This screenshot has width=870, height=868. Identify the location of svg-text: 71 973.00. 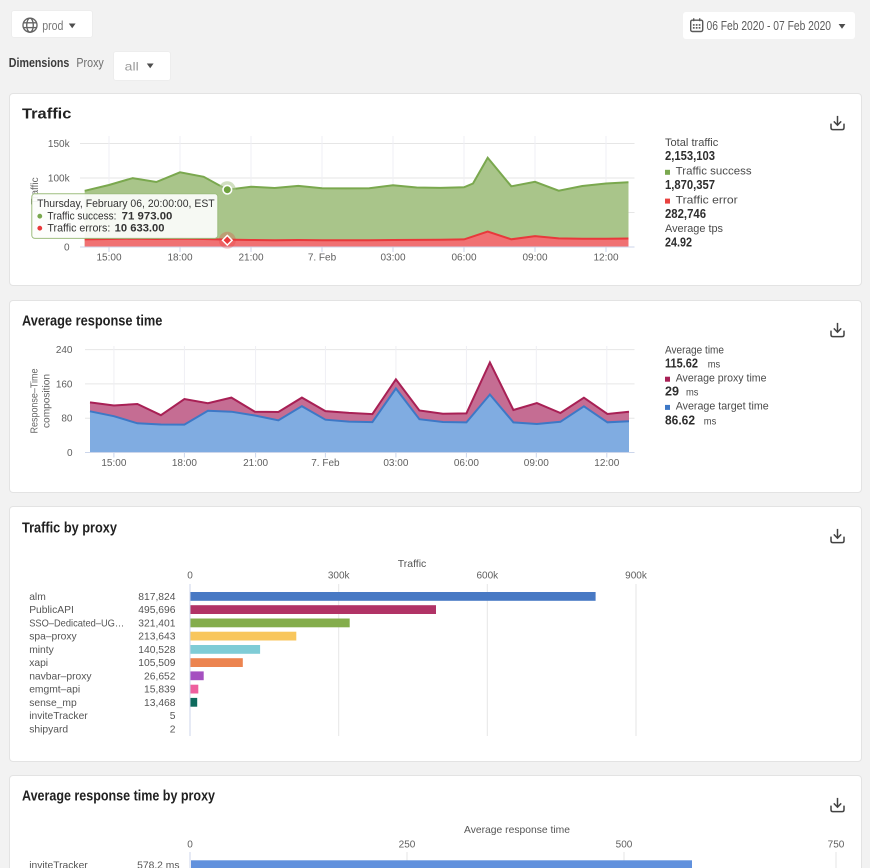
(147, 217).